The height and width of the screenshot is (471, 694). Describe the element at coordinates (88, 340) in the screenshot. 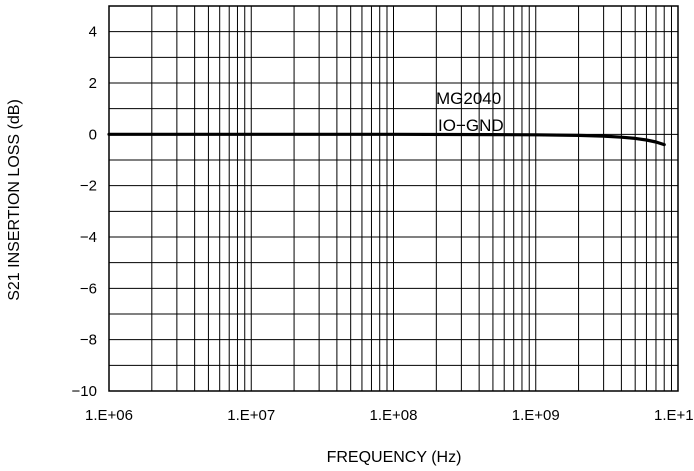

I see `y-tick-label: −8` at that location.